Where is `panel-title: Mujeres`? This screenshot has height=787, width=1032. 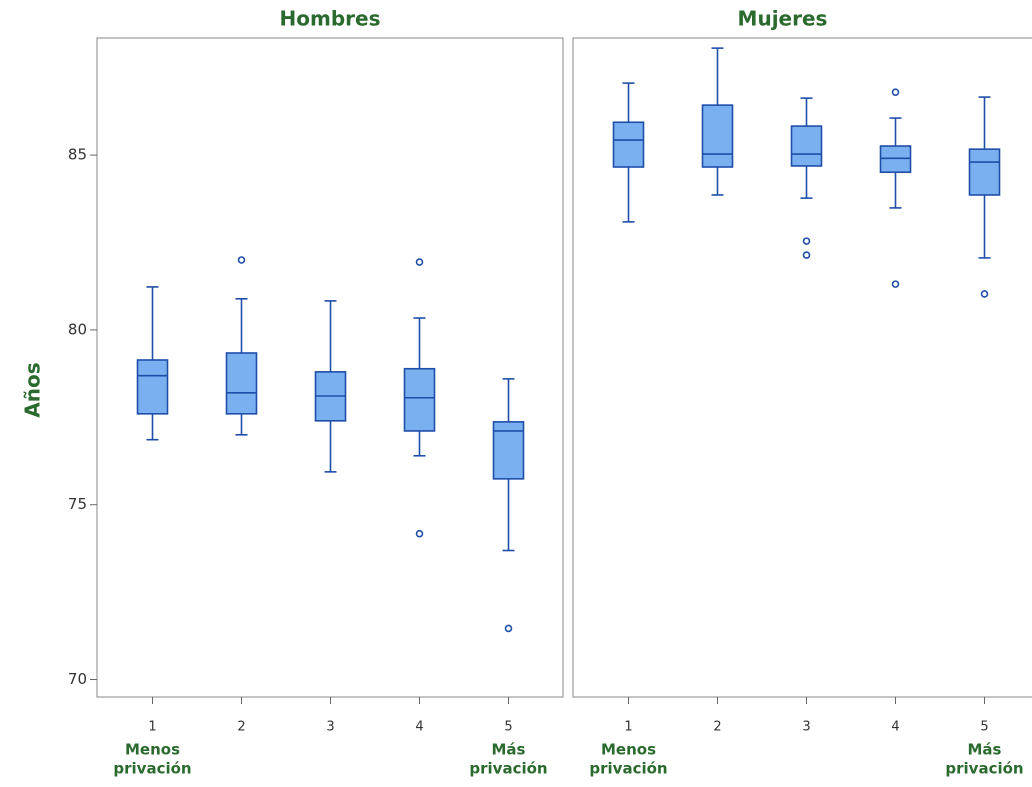 panel-title: Mujeres is located at coordinates (783, 19).